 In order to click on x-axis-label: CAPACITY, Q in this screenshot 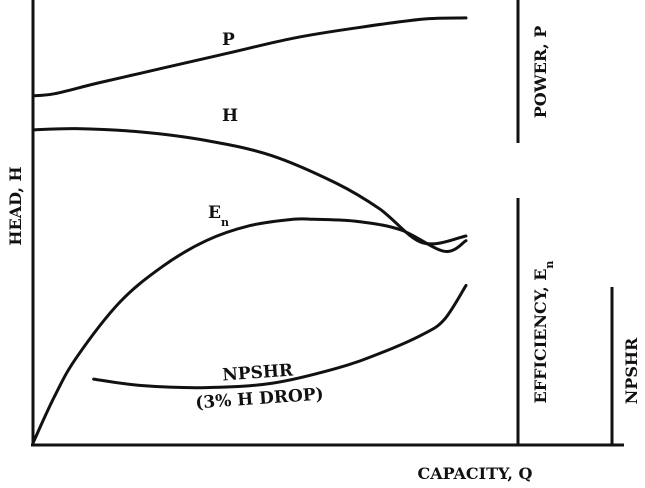, I will do `click(475, 473)`.